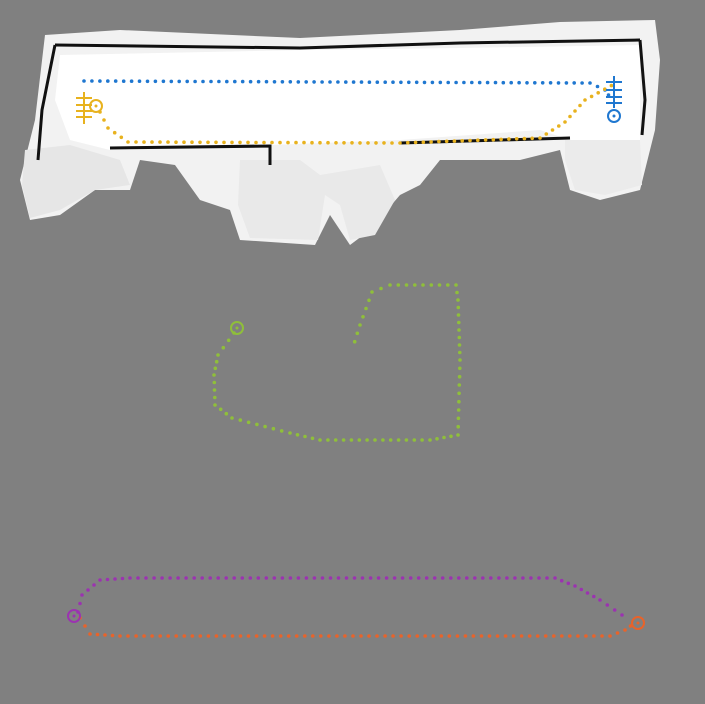 The width and height of the screenshot is (705, 704). Describe the element at coordinates (355, 627) in the screenshot. I see `trajectory-orange` at that location.